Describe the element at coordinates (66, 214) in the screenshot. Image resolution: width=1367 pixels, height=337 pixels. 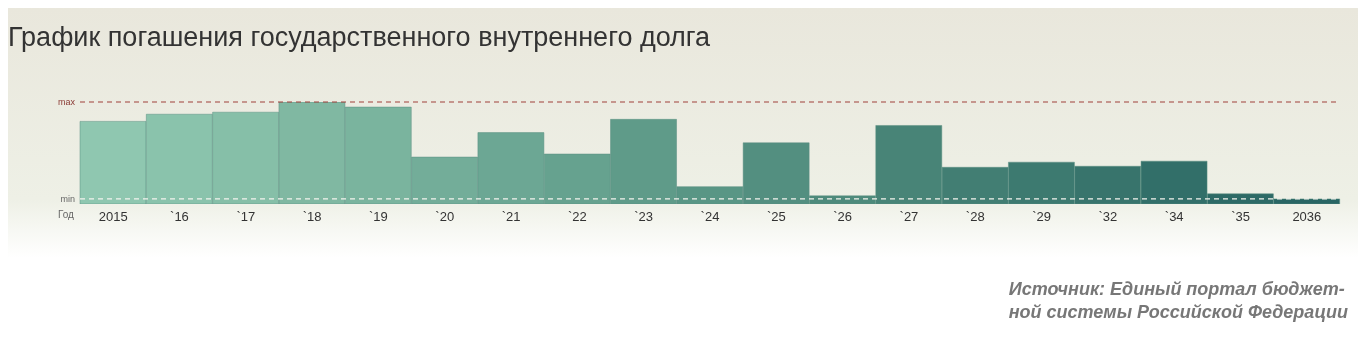
I see `x-axis-title: Год` at that location.